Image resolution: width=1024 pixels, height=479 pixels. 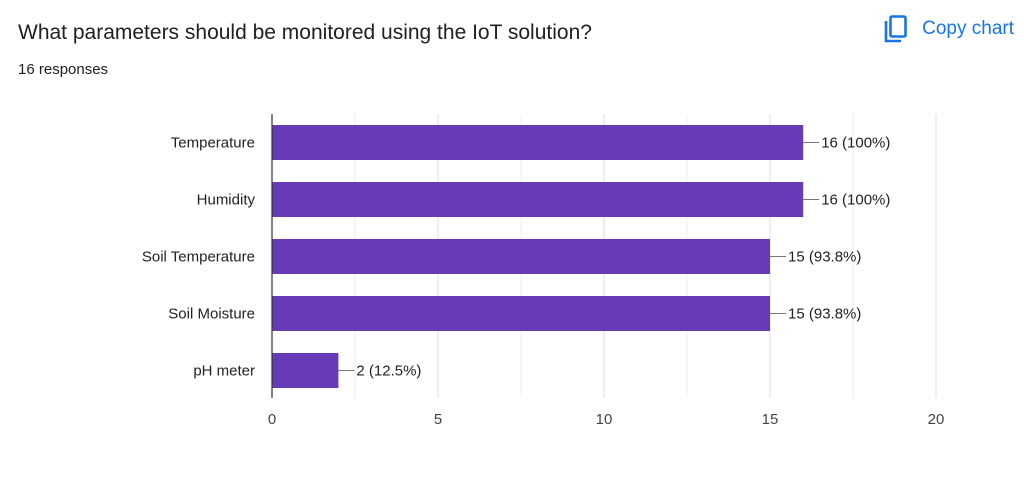 What do you see at coordinates (213, 143) in the screenshot?
I see `category-label: Temperature` at bounding box center [213, 143].